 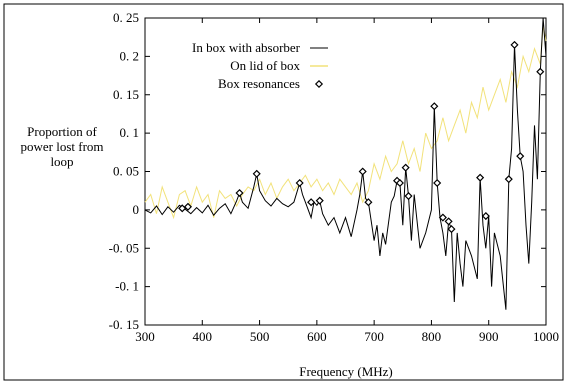 I want to click on y-tick-label: 0, so click(x=136, y=209).